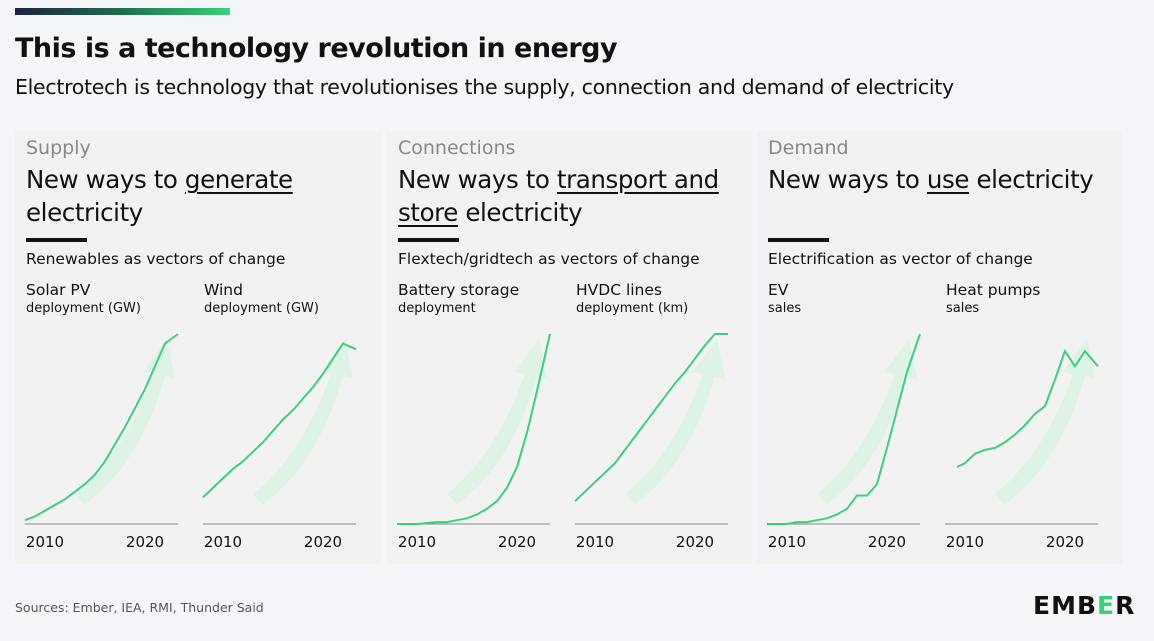 This screenshot has height=641, width=1154. What do you see at coordinates (159, 196) in the screenshot?
I see `panel-heading: New ways to generate electricity` at bounding box center [159, 196].